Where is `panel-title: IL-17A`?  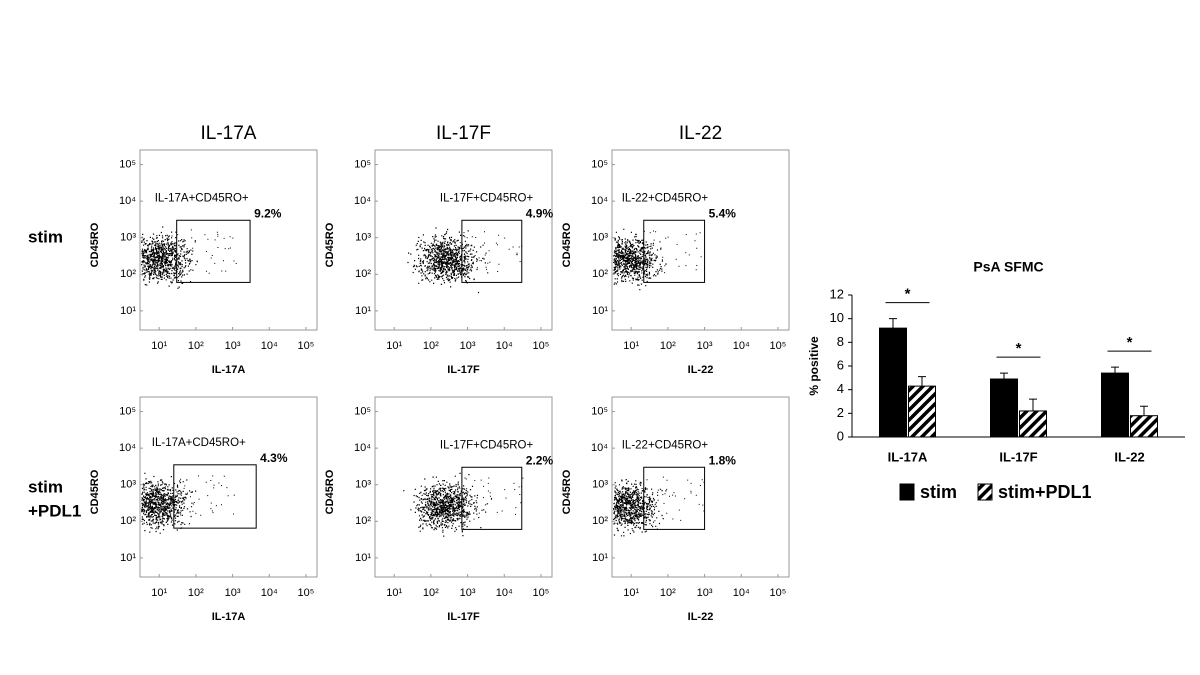 panel-title: IL-17A is located at coordinates (229, 133).